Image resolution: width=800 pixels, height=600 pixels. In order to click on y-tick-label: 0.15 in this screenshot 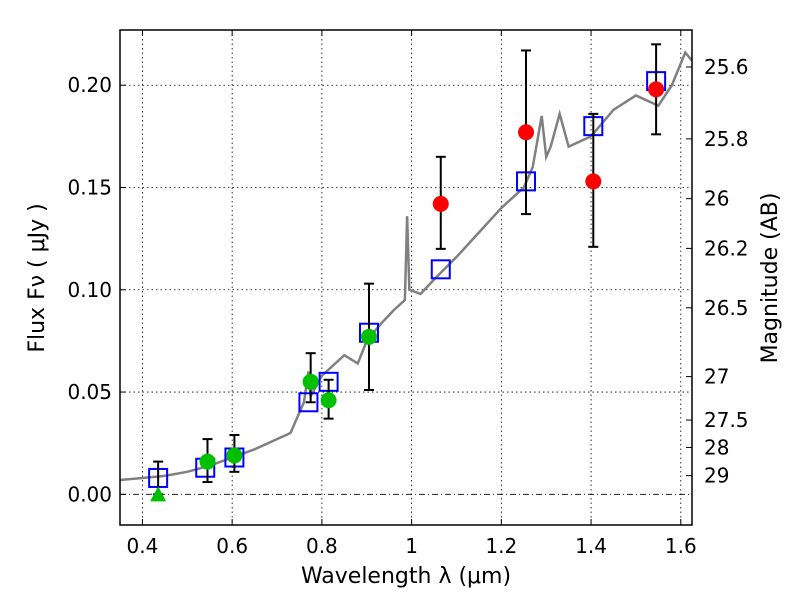, I will do `click(89, 188)`.